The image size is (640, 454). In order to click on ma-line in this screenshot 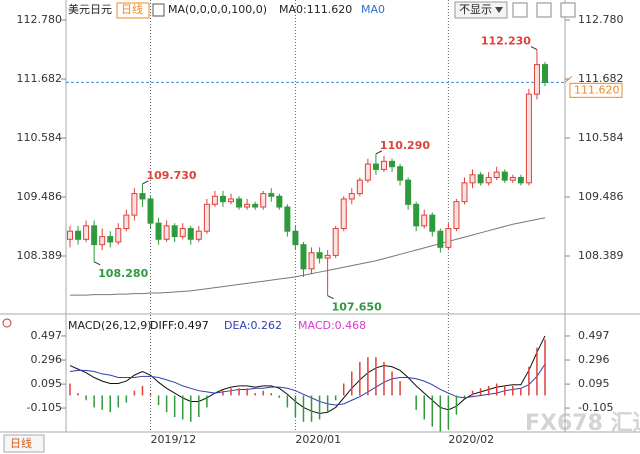, I will do `click(308, 256)`.